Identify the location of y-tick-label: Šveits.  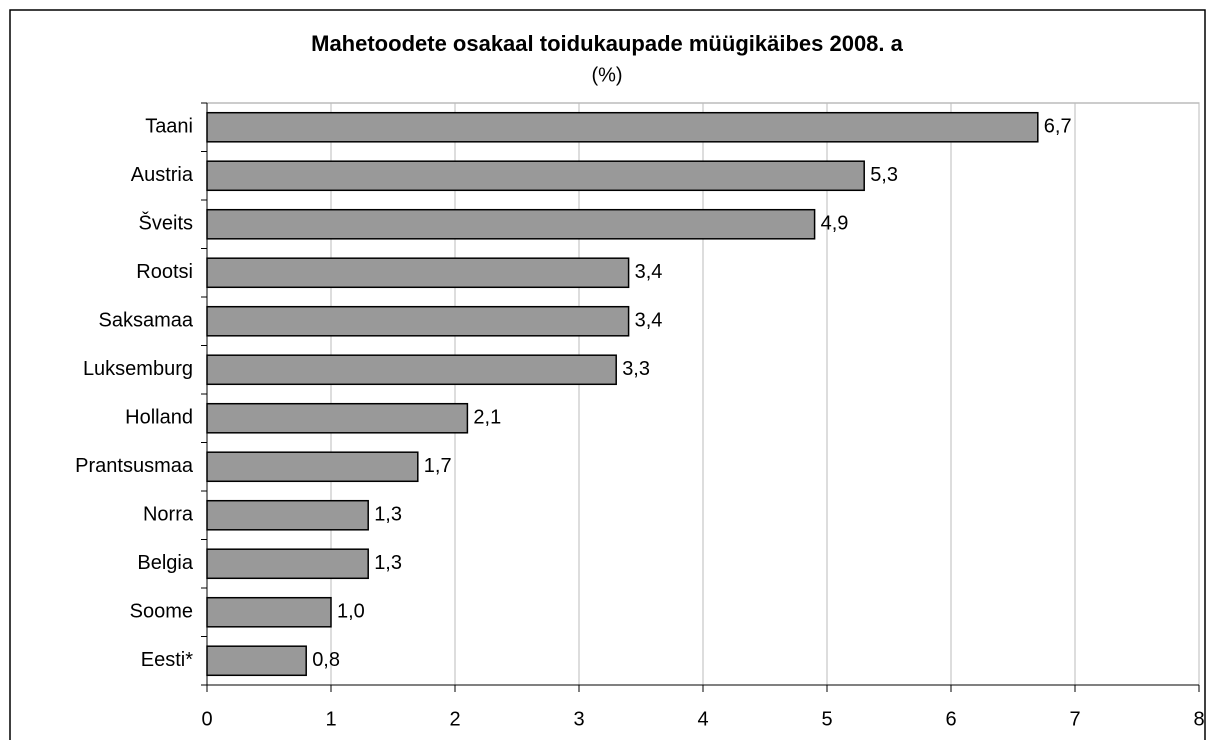
(166, 223).